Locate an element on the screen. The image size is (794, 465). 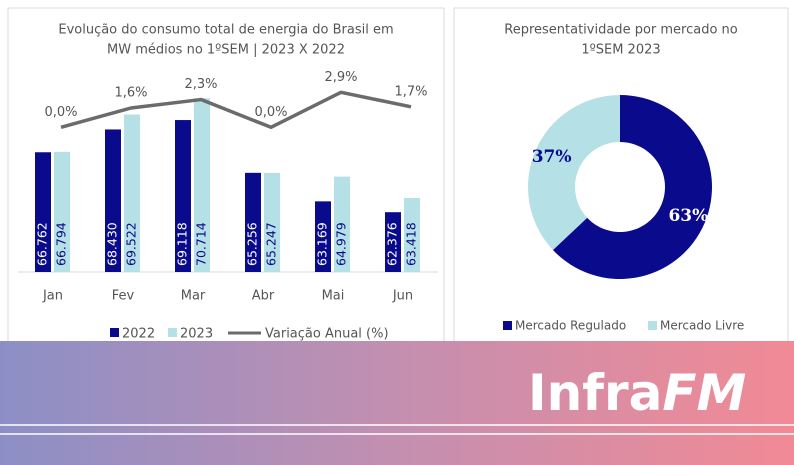
data-label: 62.376 is located at coordinates (392, 244).